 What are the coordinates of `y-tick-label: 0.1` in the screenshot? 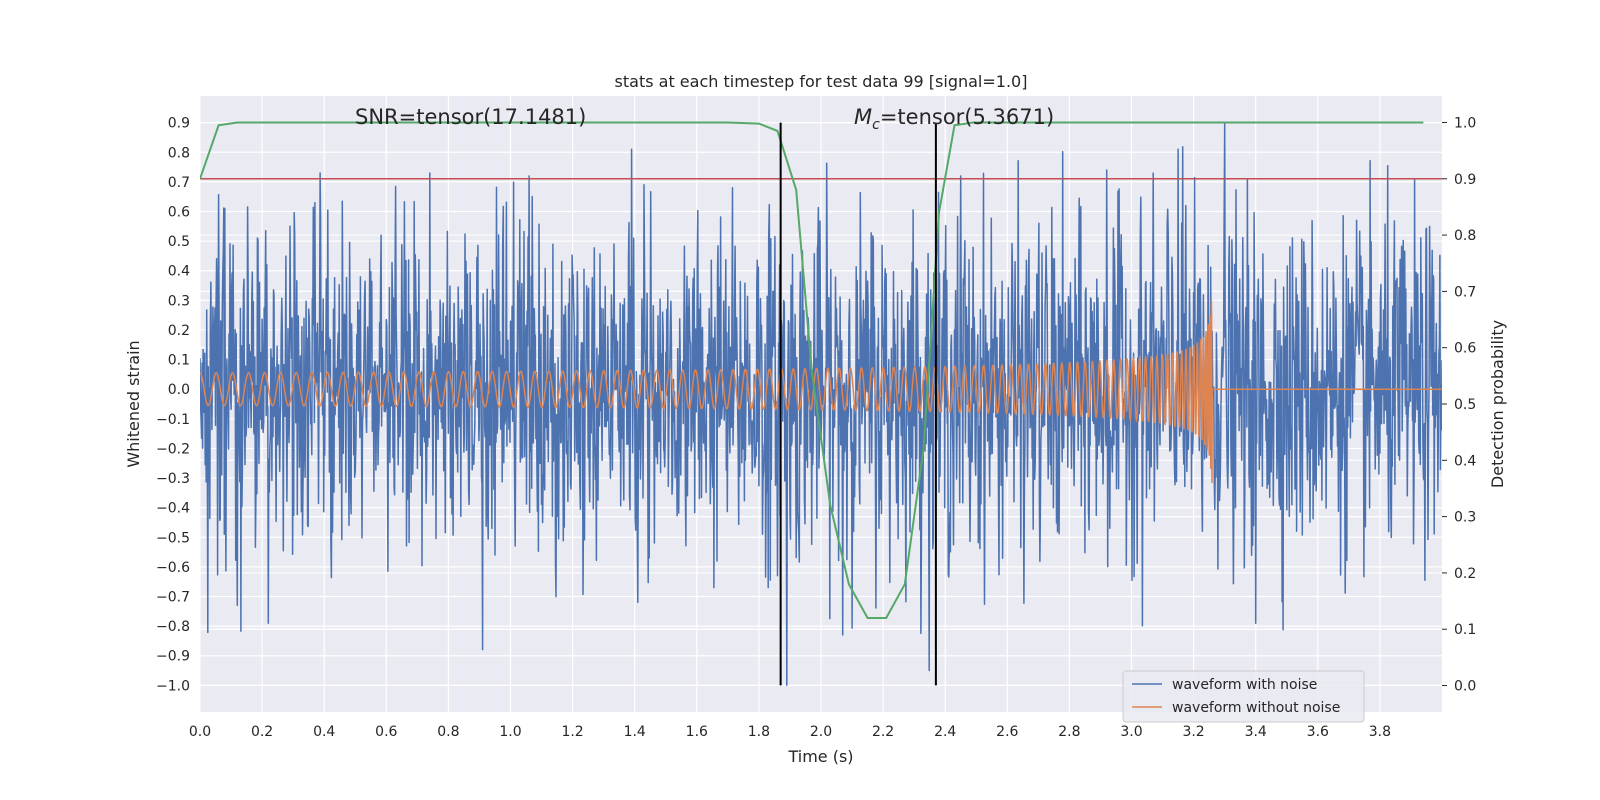 It's located at (179, 361).